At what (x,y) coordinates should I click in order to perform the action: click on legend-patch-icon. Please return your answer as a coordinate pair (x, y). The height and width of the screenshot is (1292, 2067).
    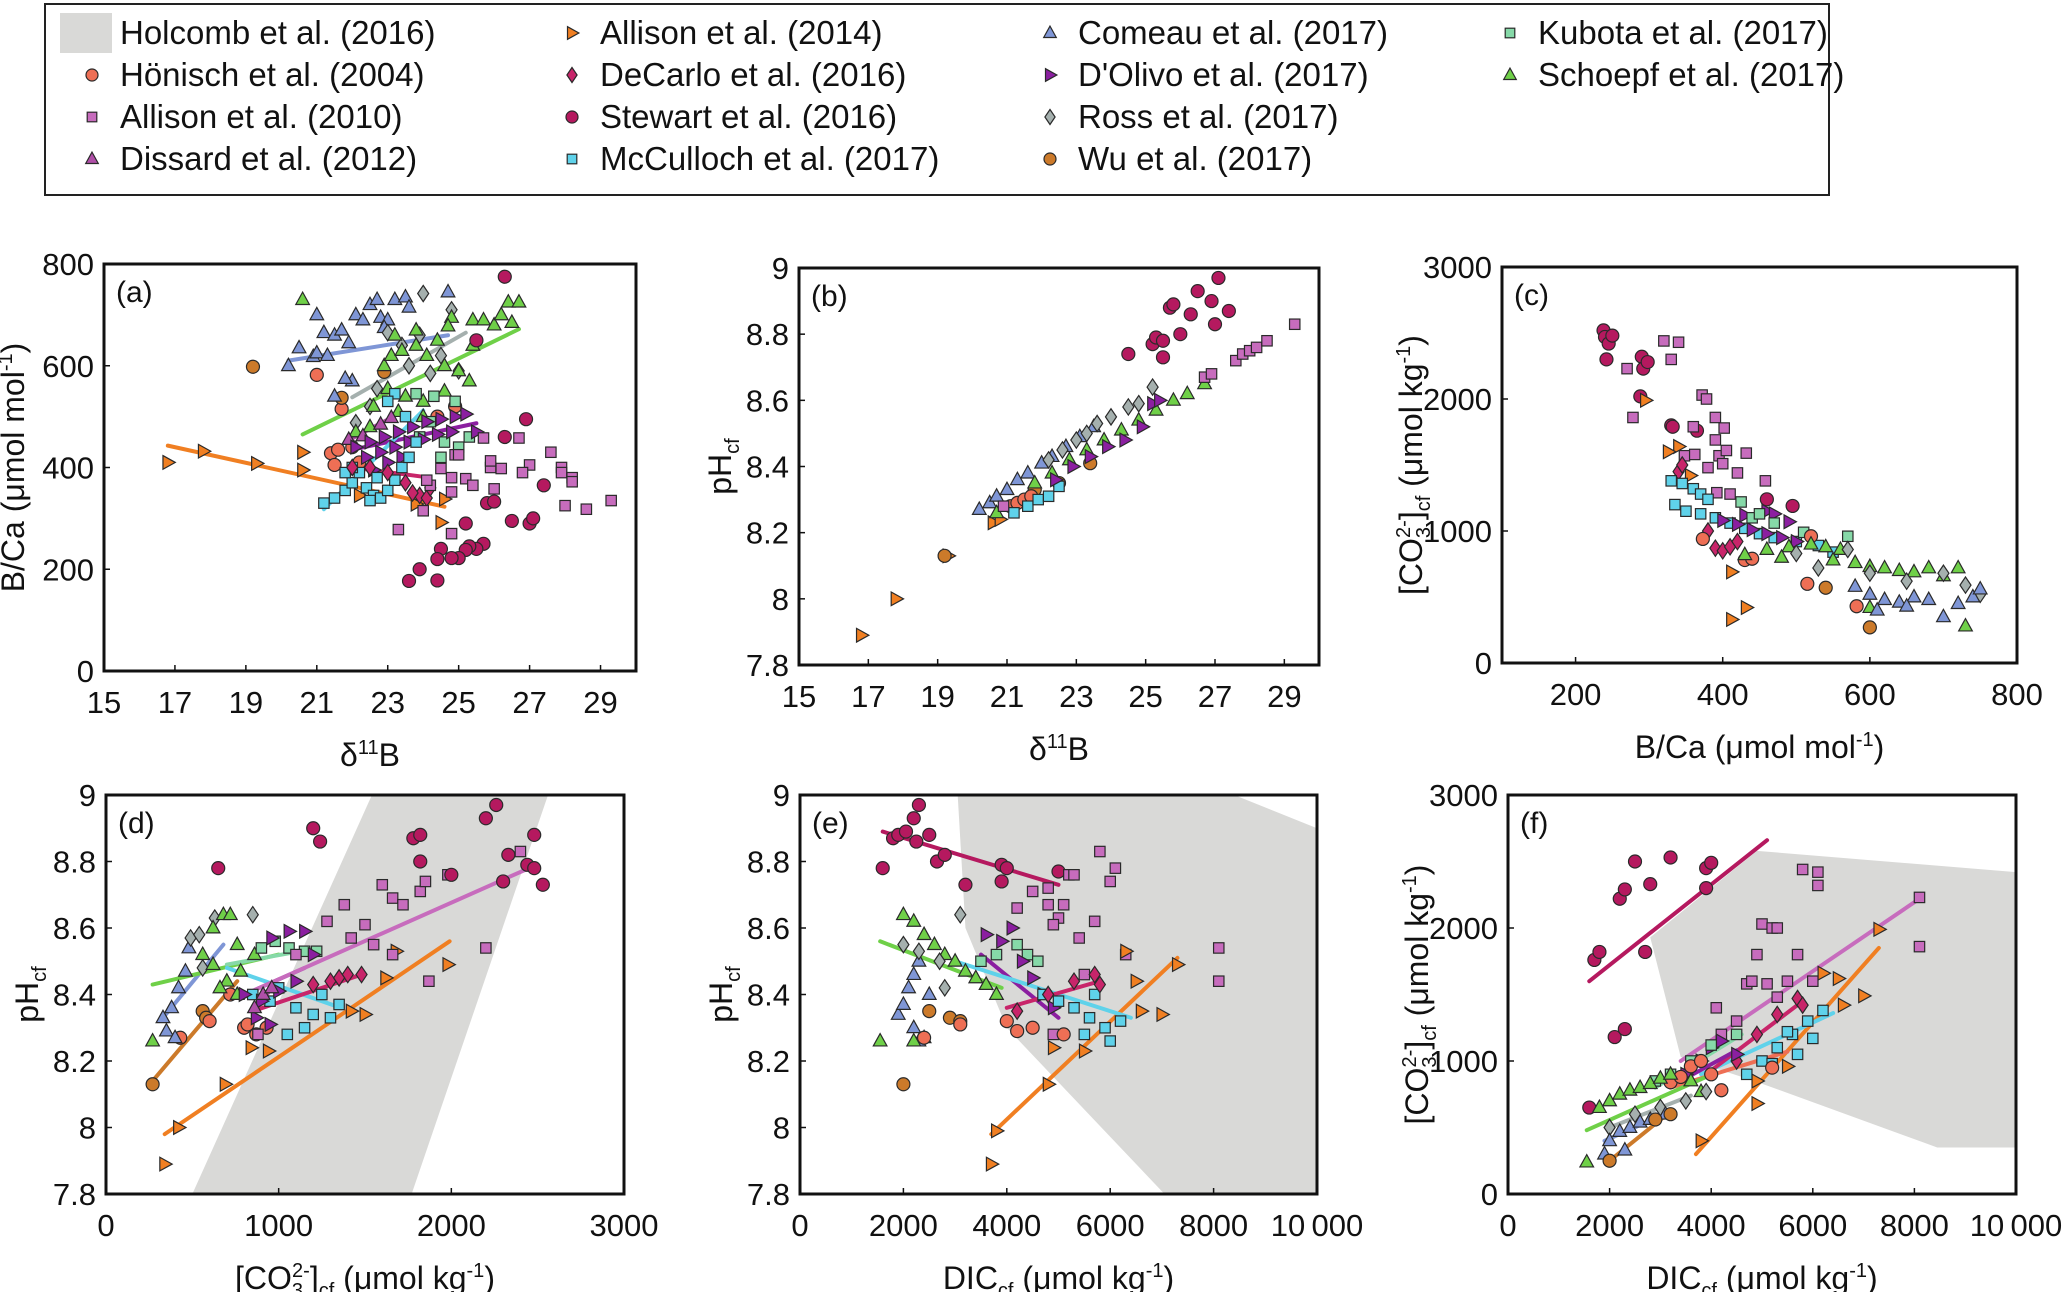
    Looking at the image, I should click on (86, 33).